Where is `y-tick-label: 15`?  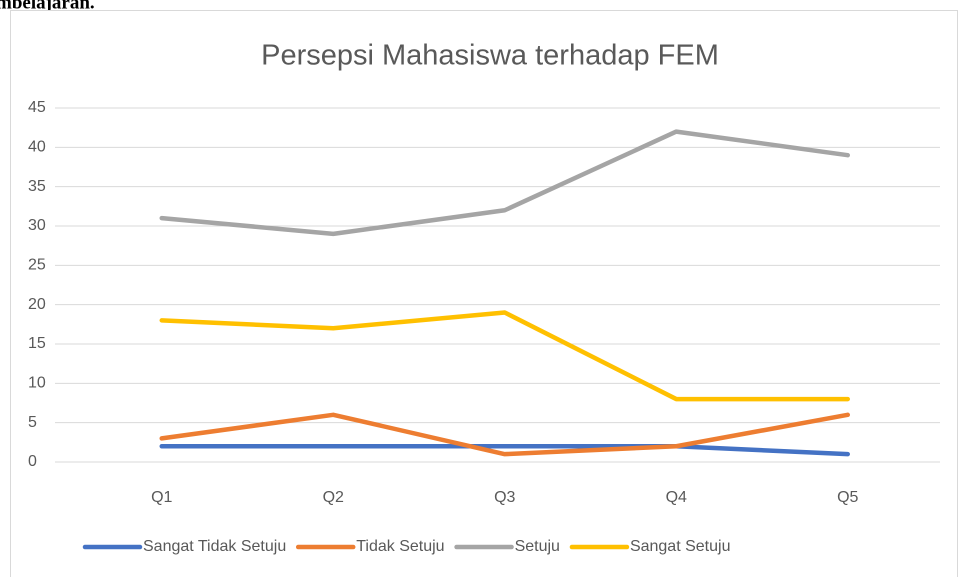 y-tick-label: 15 is located at coordinates (37, 343).